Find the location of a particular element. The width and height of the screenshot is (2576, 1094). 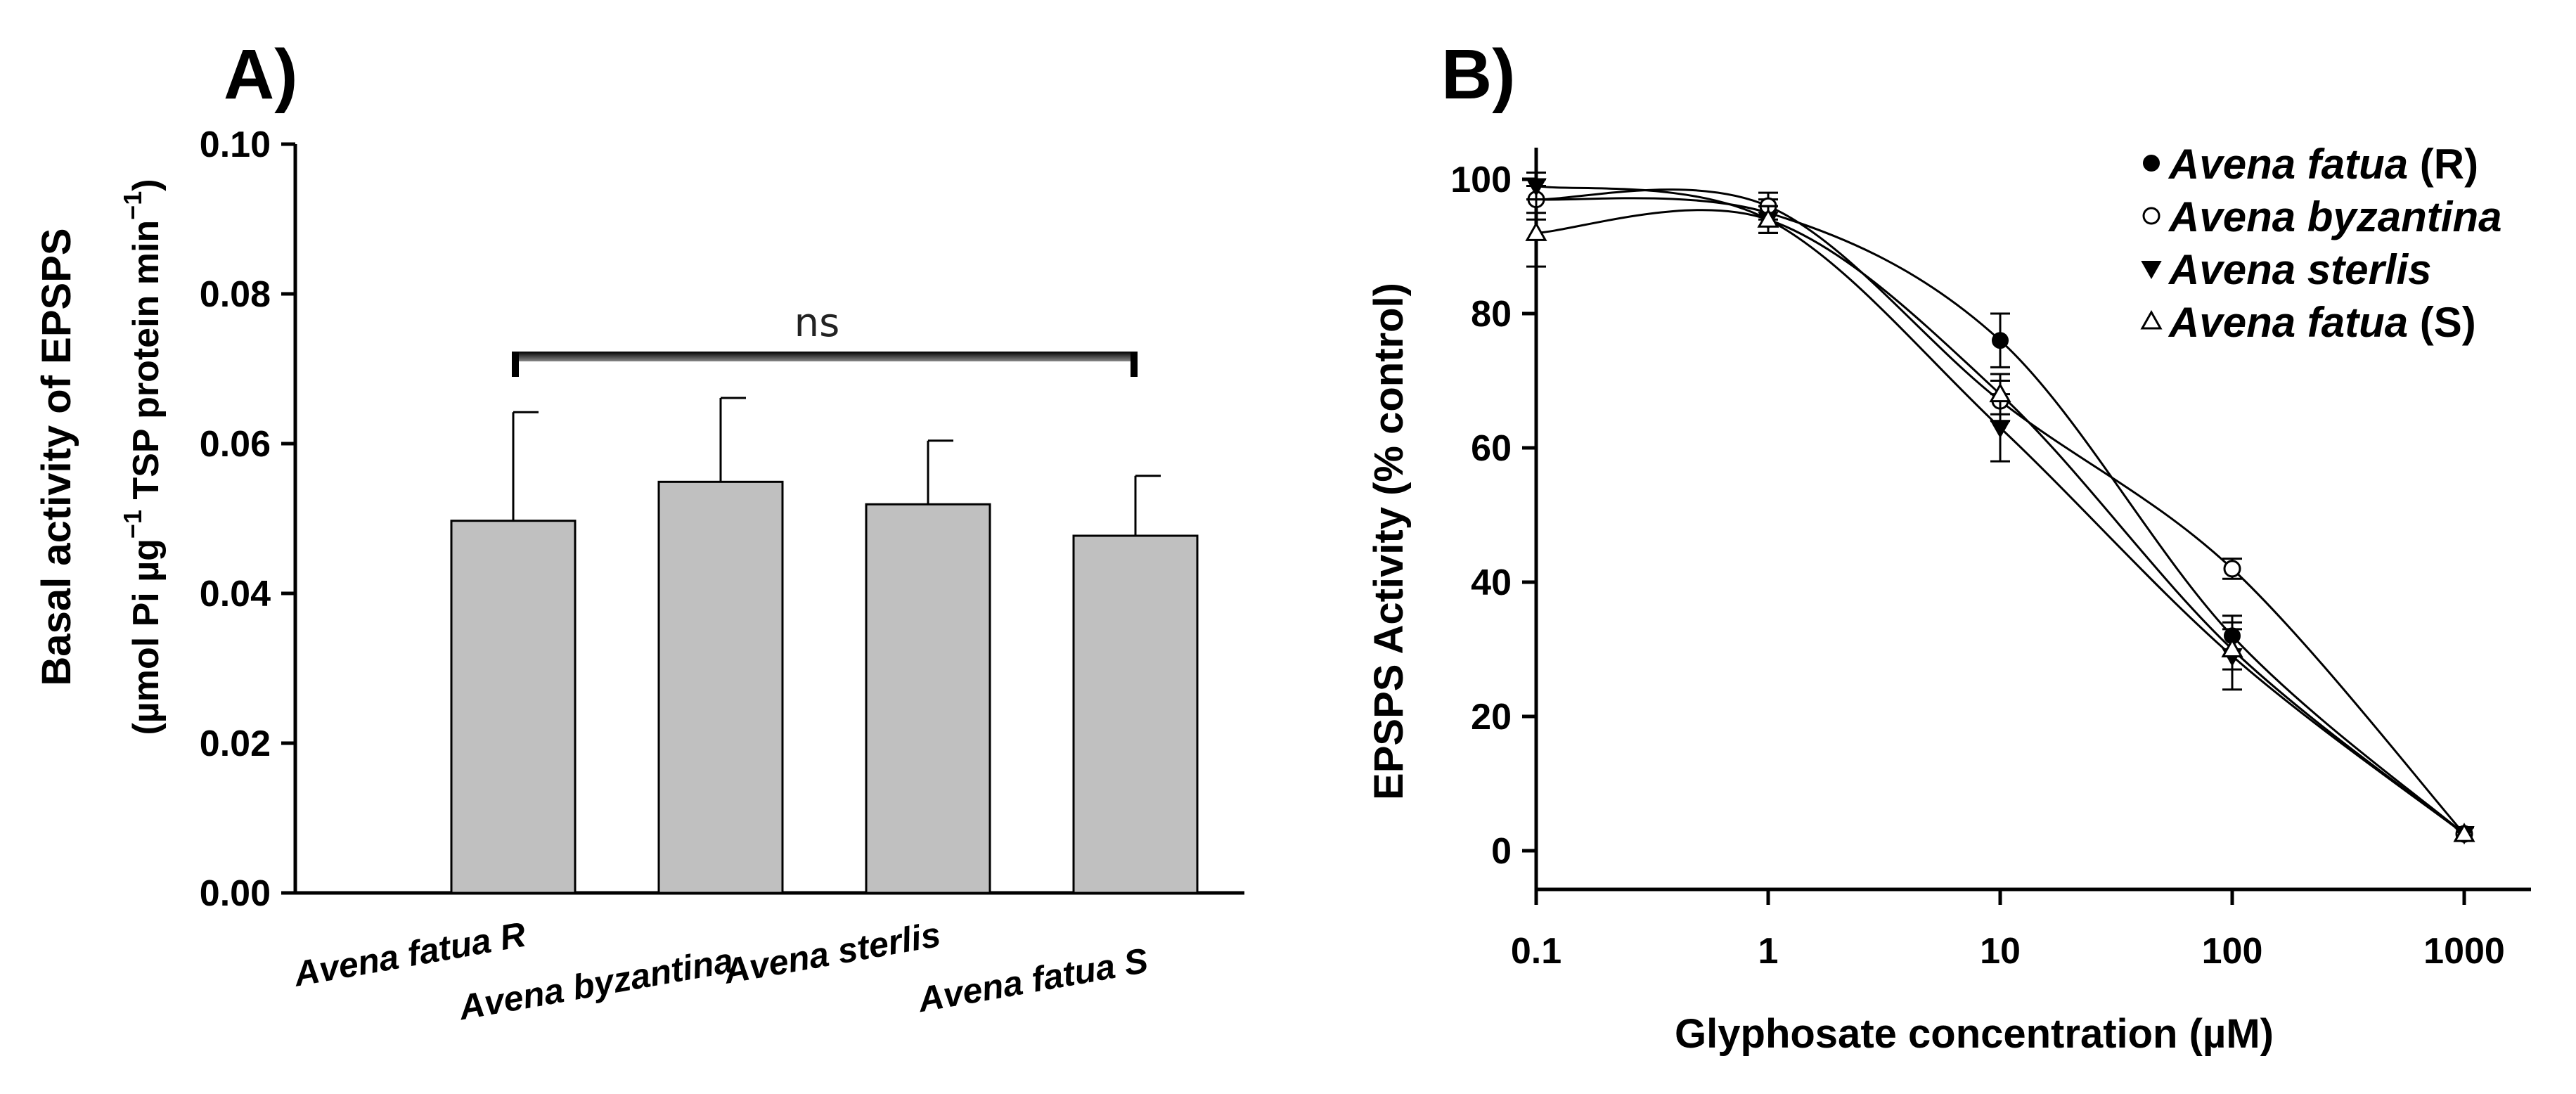

panel-b-xlabel: Glyphosate concentration (µM) is located at coordinates (1974, 1034).